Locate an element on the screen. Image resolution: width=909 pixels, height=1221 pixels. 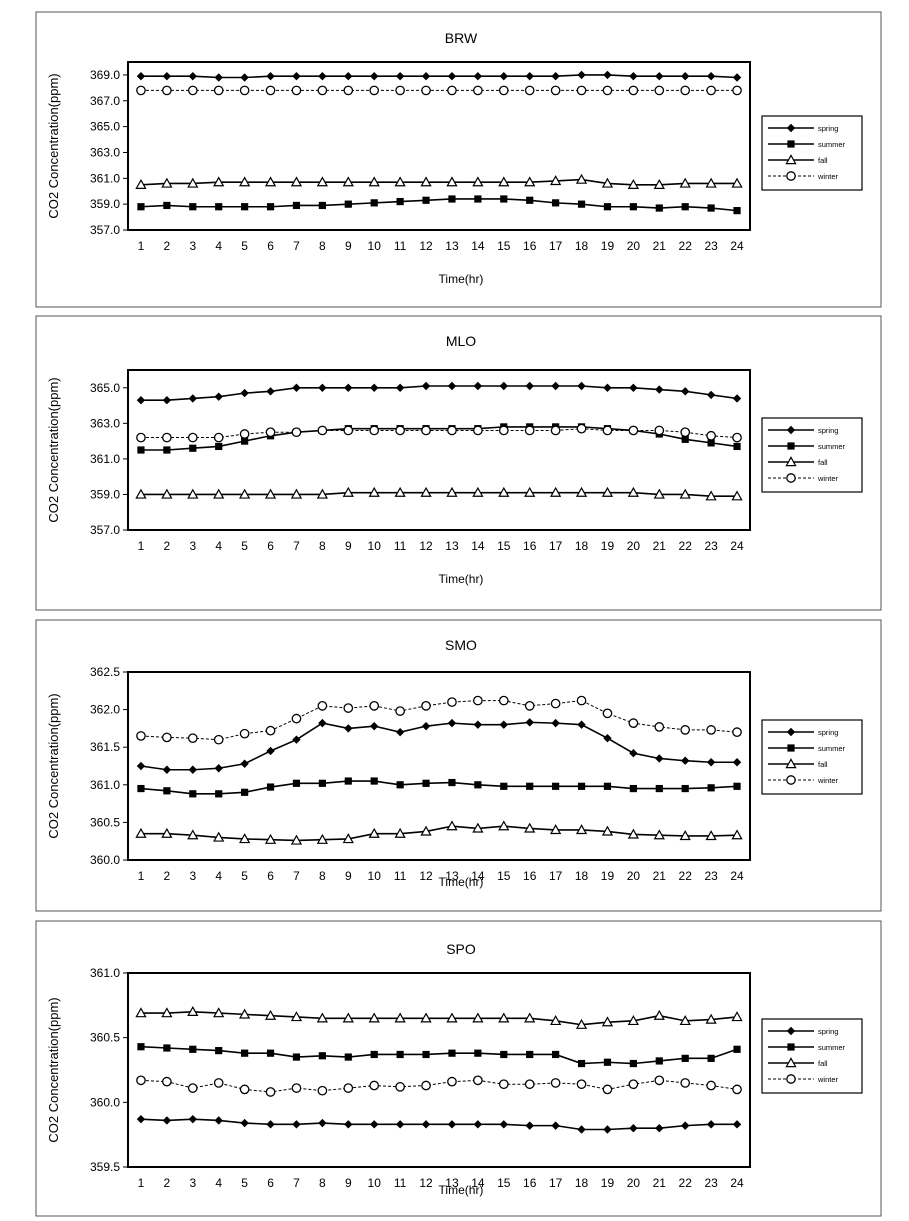
series-winter is located at coordinates (439, 1086).